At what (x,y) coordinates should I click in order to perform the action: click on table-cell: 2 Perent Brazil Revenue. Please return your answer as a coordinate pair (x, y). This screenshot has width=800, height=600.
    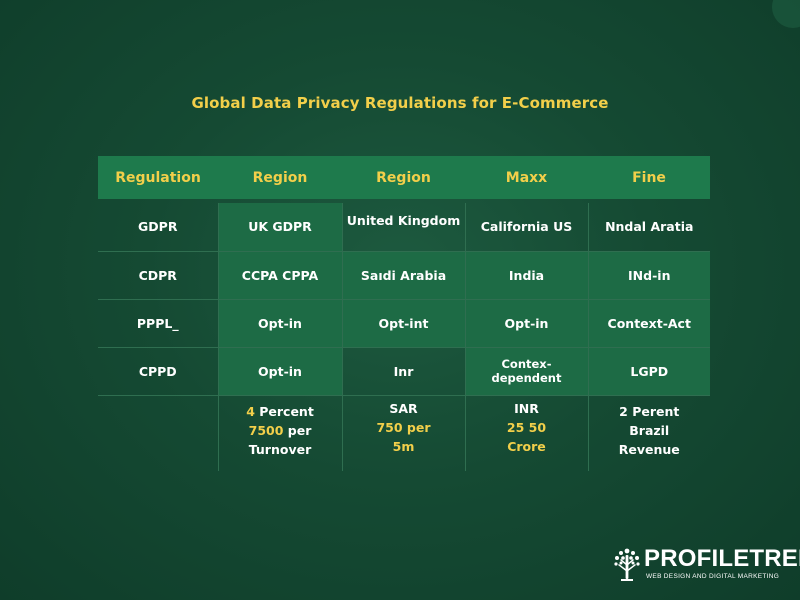
    Looking at the image, I should click on (649, 433).